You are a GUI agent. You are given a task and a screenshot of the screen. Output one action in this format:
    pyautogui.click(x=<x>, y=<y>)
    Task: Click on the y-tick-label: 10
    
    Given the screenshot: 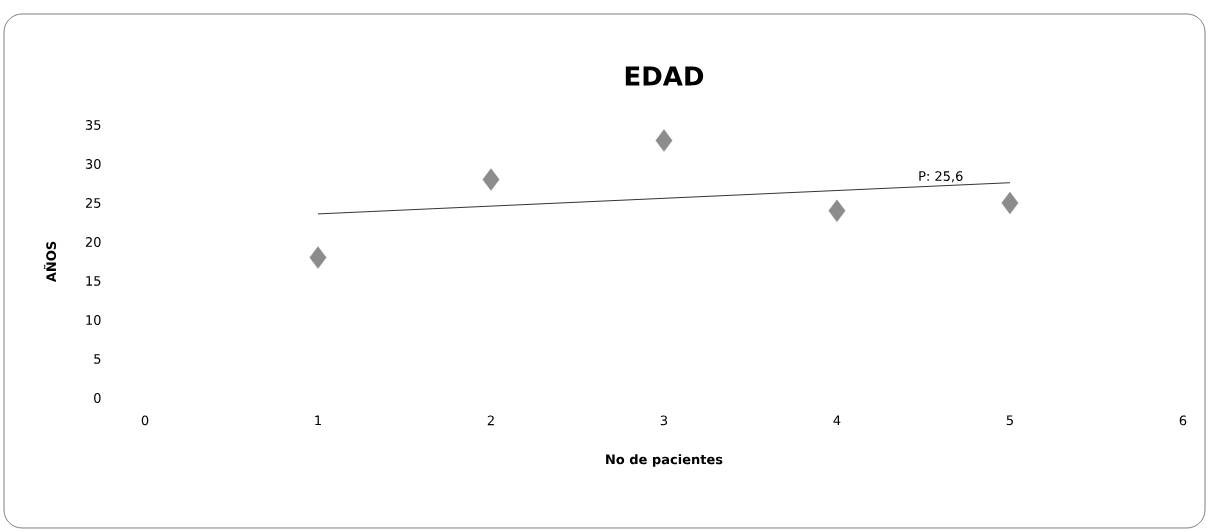 What is the action you would take?
    pyautogui.click(x=93, y=320)
    